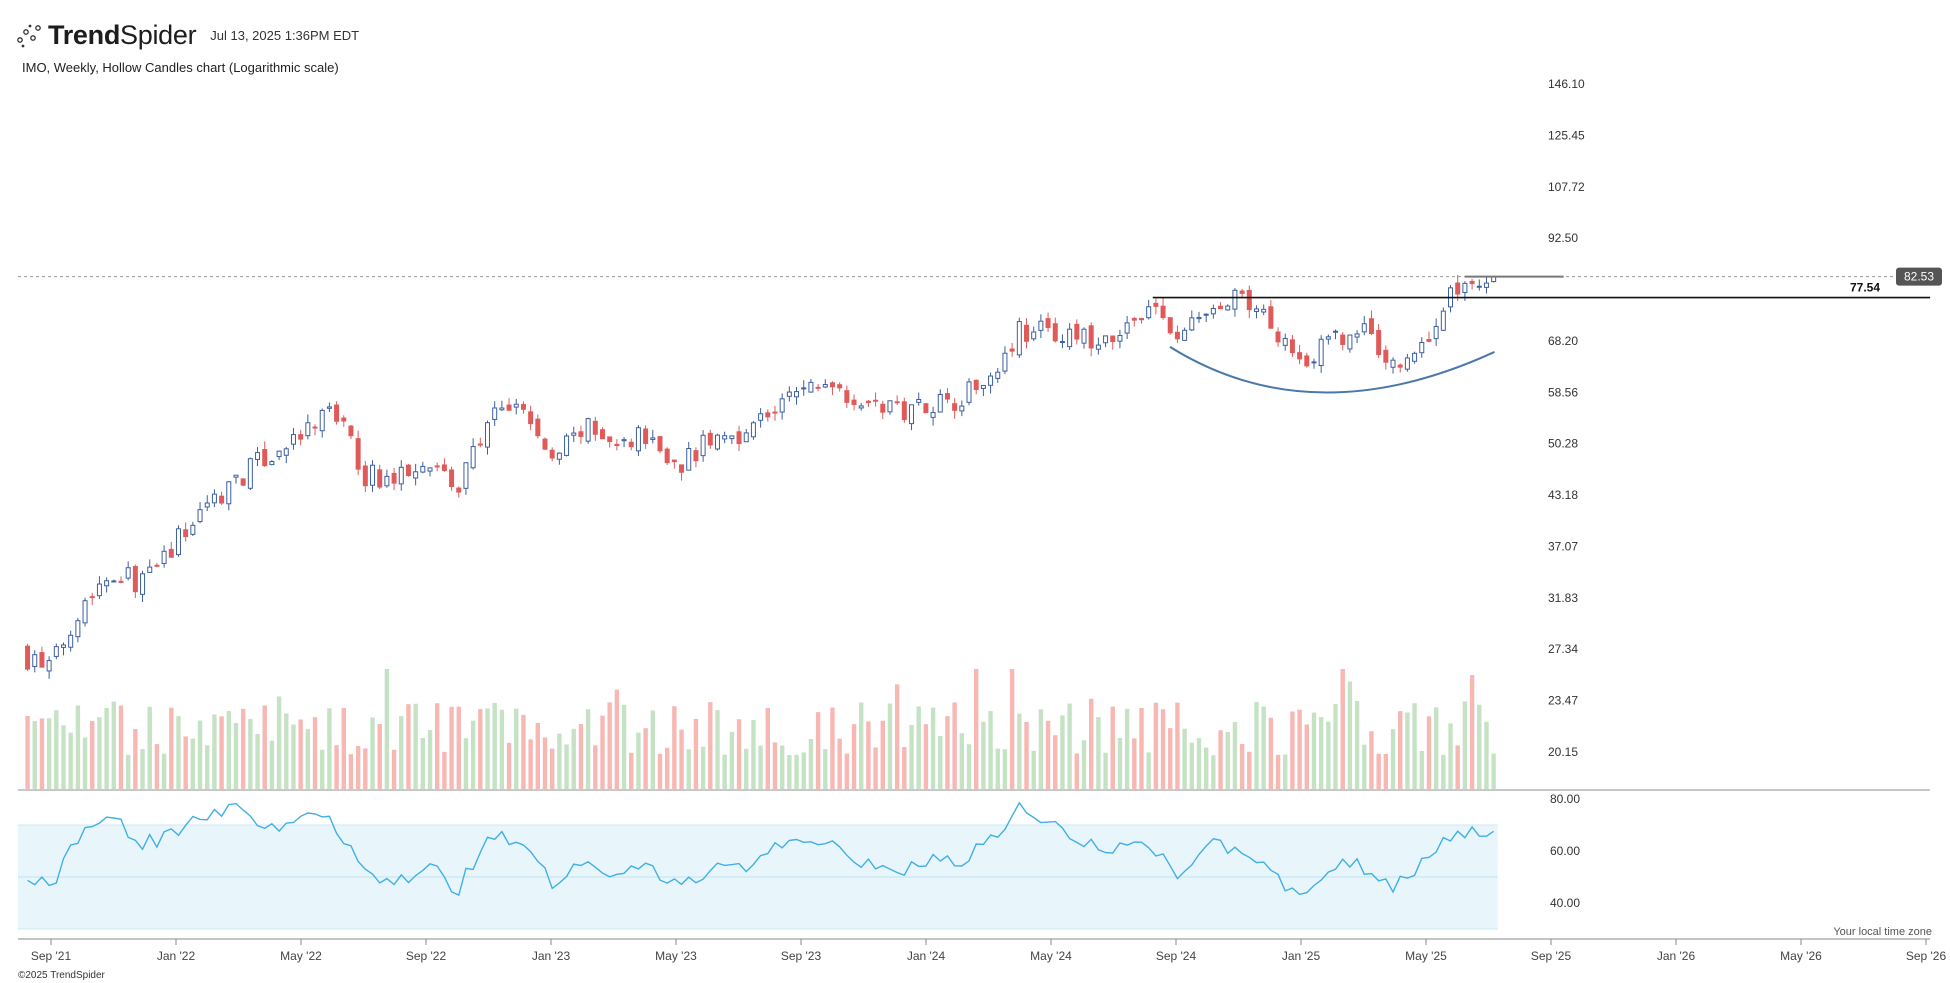  What do you see at coordinates (1551, 956) in the screenshot?
I see `time-axis-tick: Sep '25` at bounding box center [1551, 956].